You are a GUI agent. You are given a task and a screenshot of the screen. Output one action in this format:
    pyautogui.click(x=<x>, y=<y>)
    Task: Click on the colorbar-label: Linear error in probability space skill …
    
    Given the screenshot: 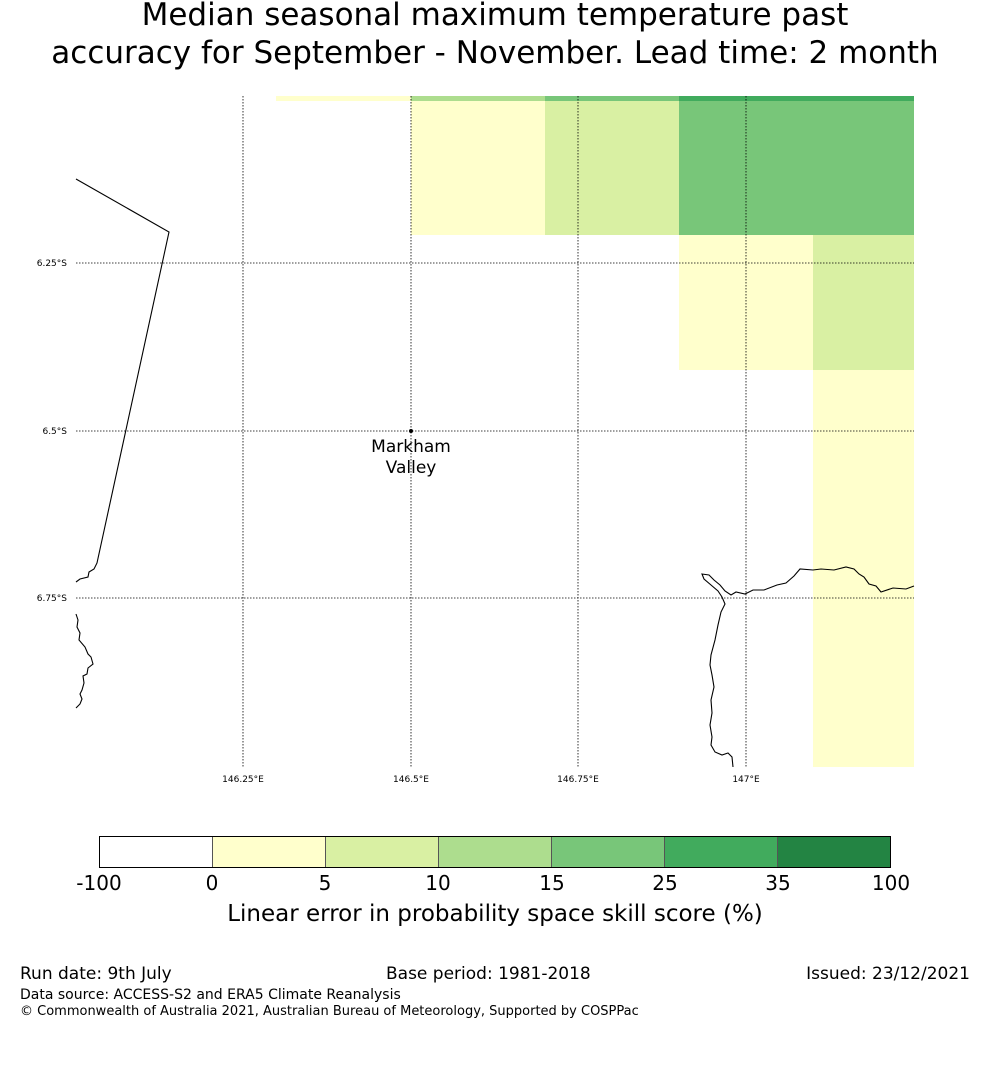 What is the action you would take?
    pyautogui.click(x=495, y=914)
    